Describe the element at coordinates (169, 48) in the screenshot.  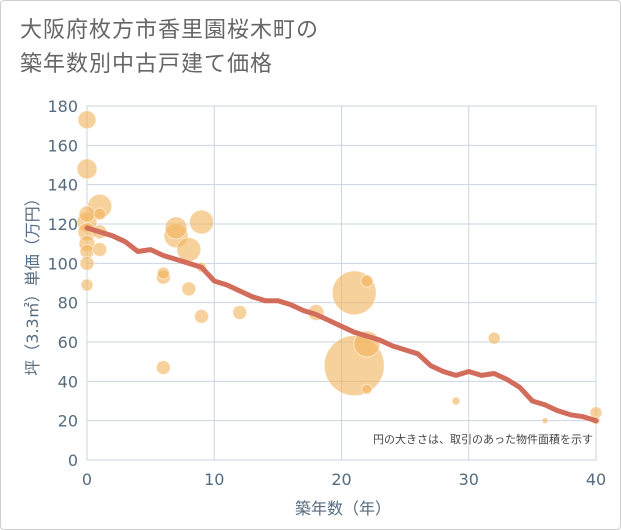
I see `chart-title: 大阪府枚方市香里園桜木町の 築年数別中古戸建て価格` at that location.